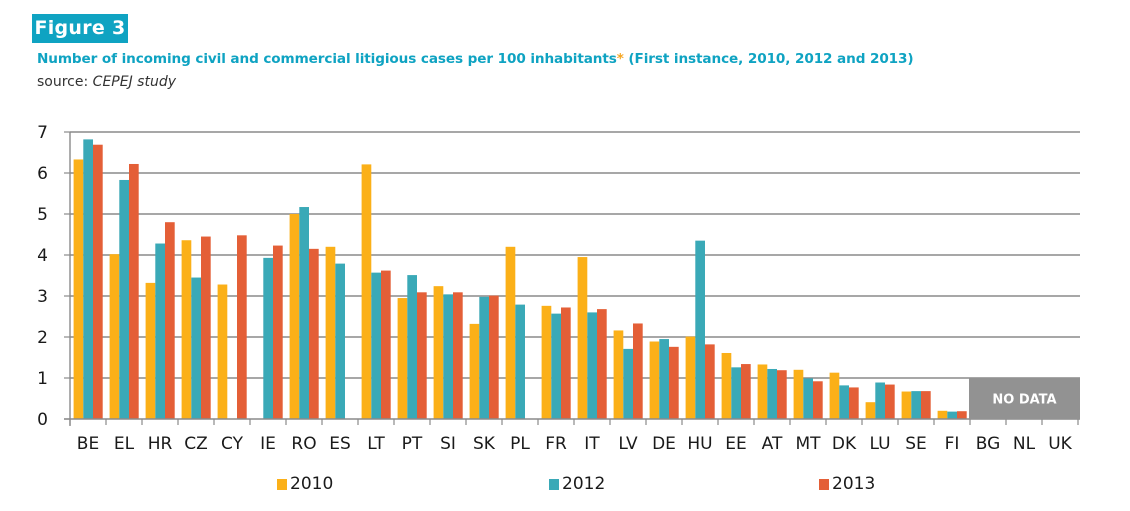 This screenshot has width=1130, height=511. Describe the element at coordinates (746, 391) in the screenshot. I see `bar-2013-EE` at that location.